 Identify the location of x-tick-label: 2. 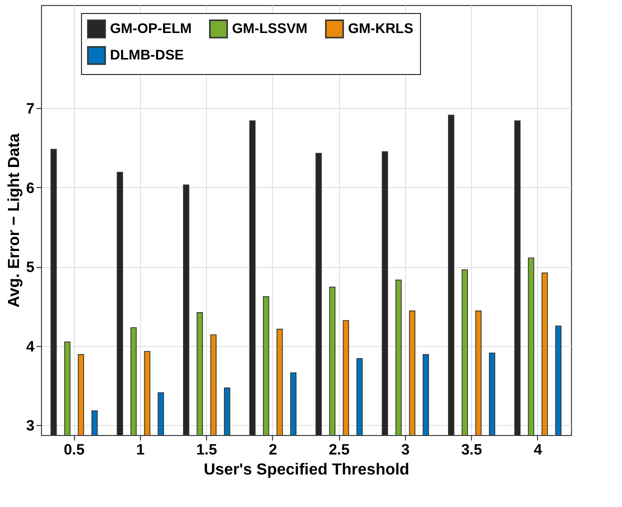
(273, 450).